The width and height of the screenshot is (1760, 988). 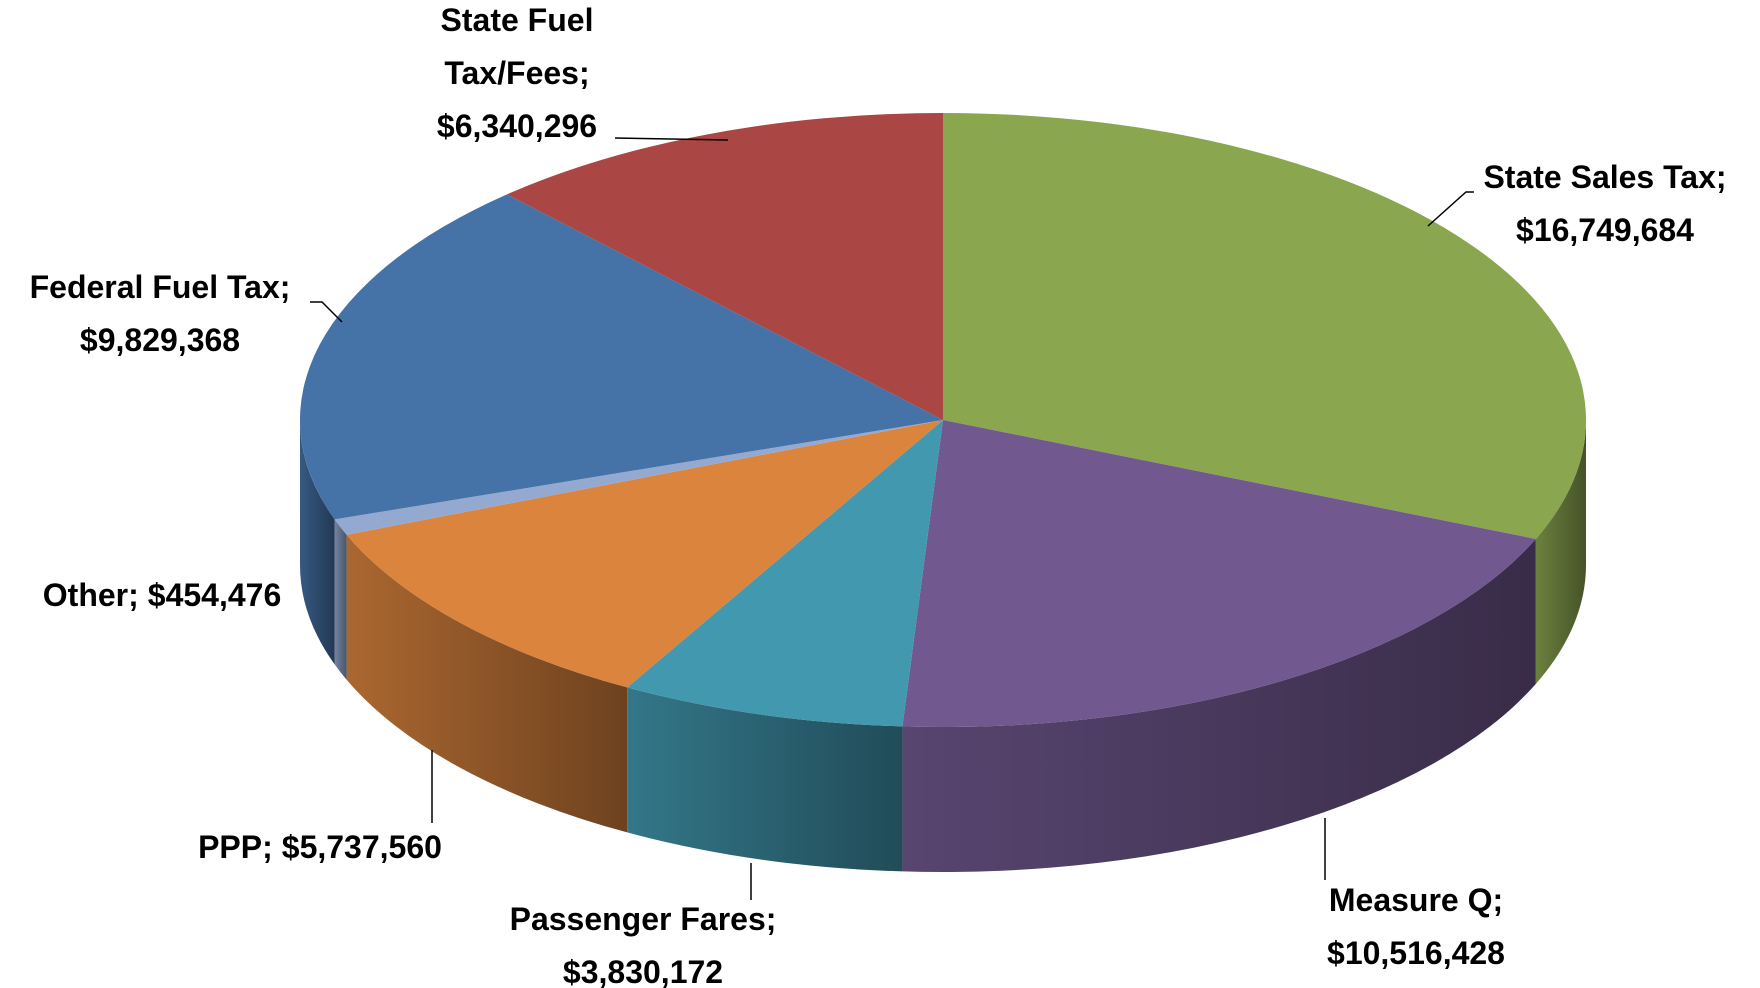 What do you see at coordinates (1416, 953) in the screenshot?
I see `value-label: $10,516,428` at bounding box center [1416, 953].